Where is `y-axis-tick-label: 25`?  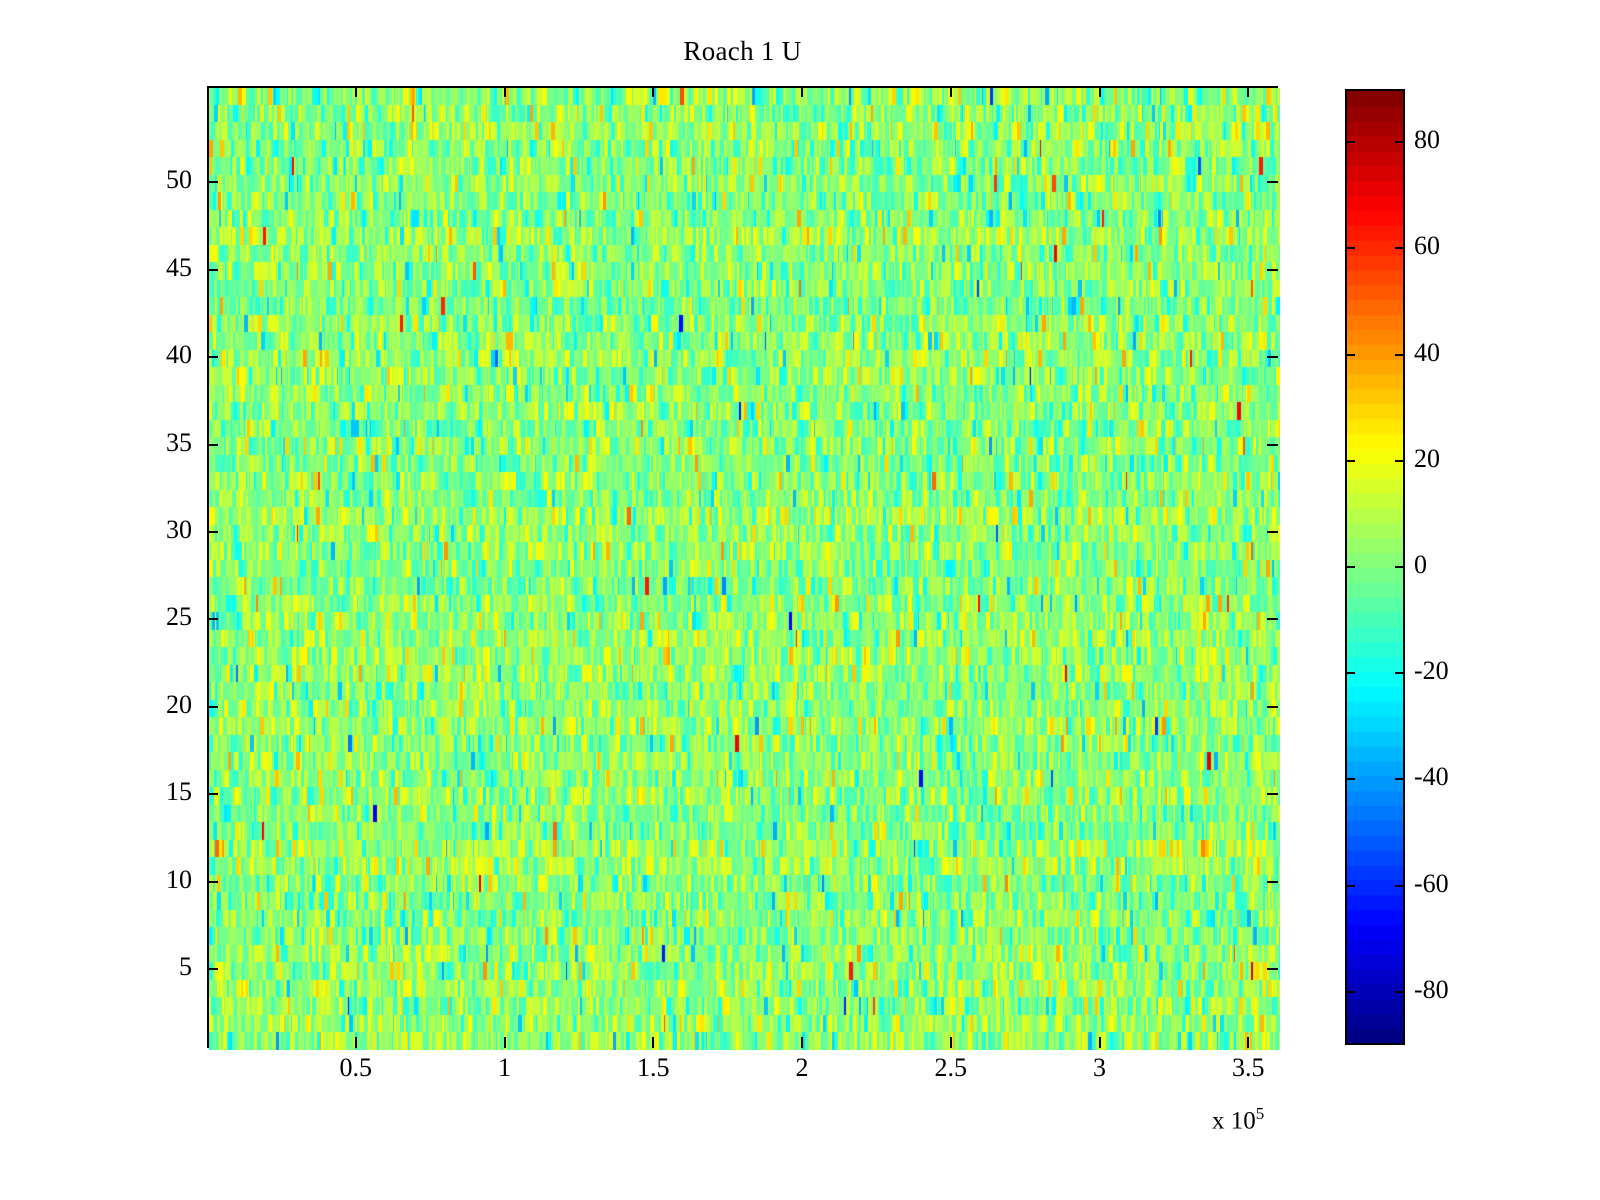
y-axis-tick-label: 25 is located at coordinates (179, 617).